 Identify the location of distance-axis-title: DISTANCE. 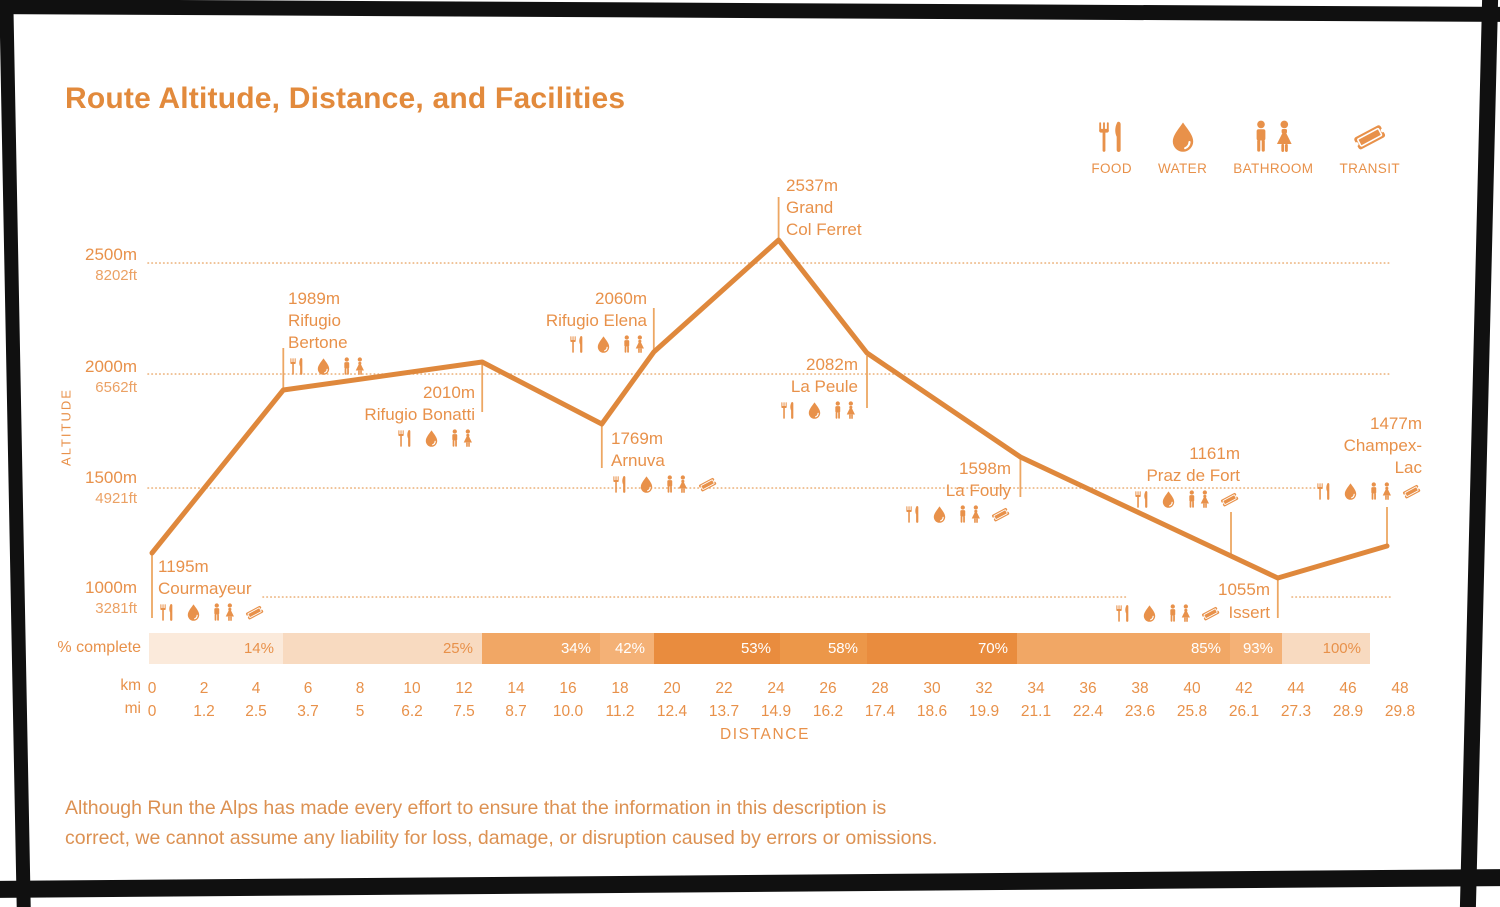
(765, 734).